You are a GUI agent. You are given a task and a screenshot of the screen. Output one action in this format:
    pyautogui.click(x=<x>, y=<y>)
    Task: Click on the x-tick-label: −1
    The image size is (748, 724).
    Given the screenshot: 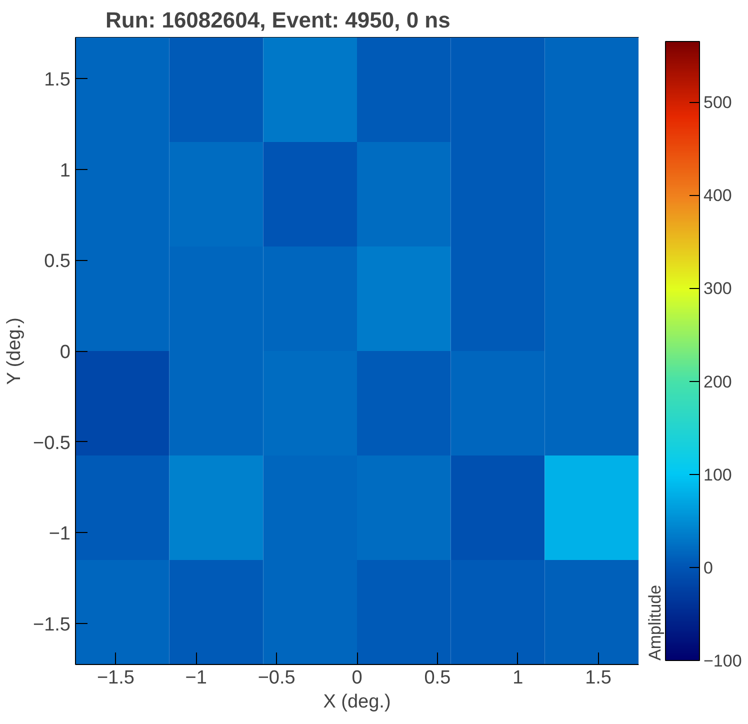 What is the action you would take?
    pyautogui.click(x=196, y=678)
    